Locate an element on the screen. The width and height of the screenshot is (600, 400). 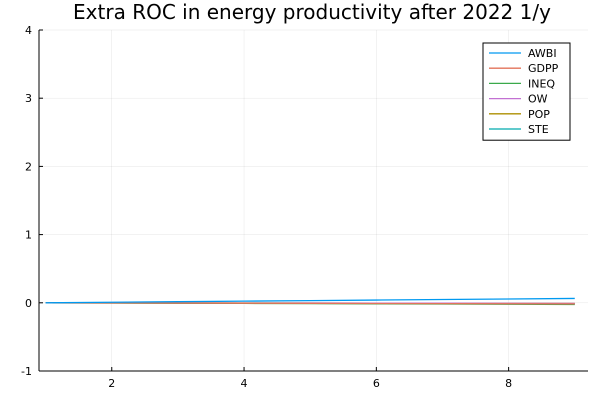
legend-label: AWBI is located at coordinates (542, 53).